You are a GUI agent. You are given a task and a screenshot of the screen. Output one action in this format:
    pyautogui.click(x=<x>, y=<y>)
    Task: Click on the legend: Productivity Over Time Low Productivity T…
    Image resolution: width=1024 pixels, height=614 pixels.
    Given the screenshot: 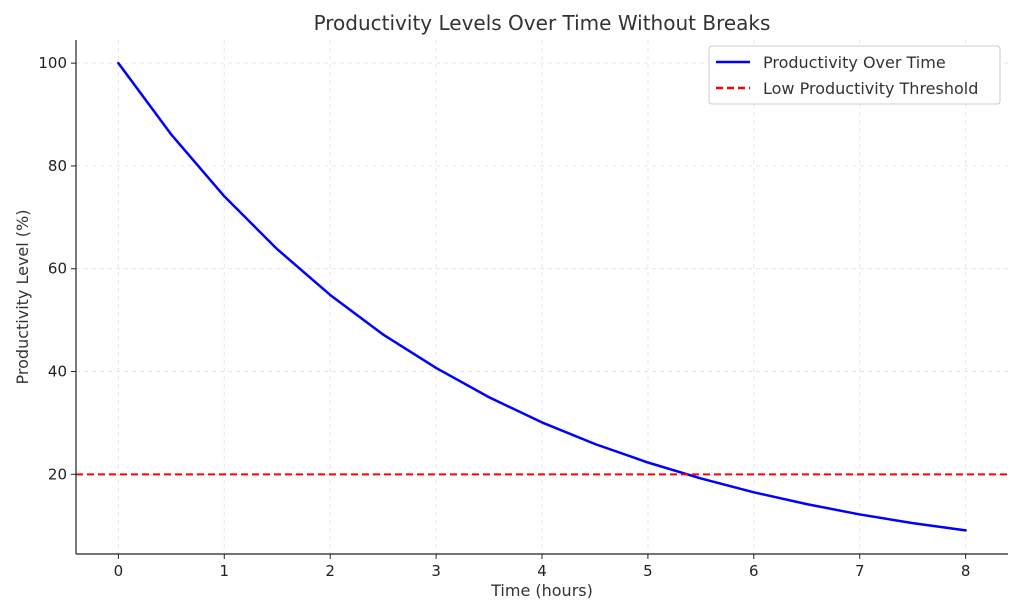 What is the action you would take?
    pyautogui.click(x=854, y=75)
    